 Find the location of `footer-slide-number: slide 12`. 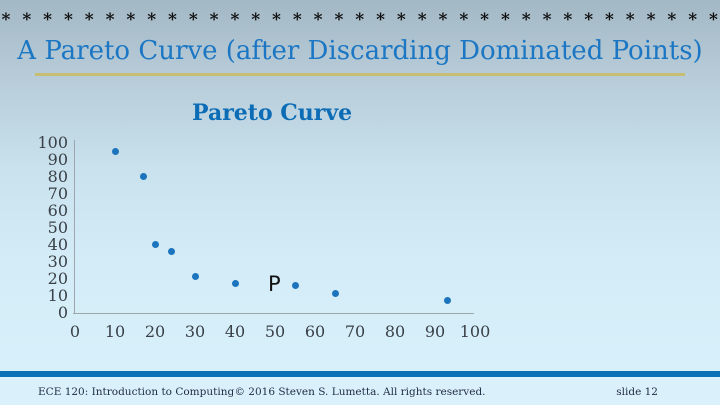

footer-slide-number: slide 12 is located at coordinates (637, 392).